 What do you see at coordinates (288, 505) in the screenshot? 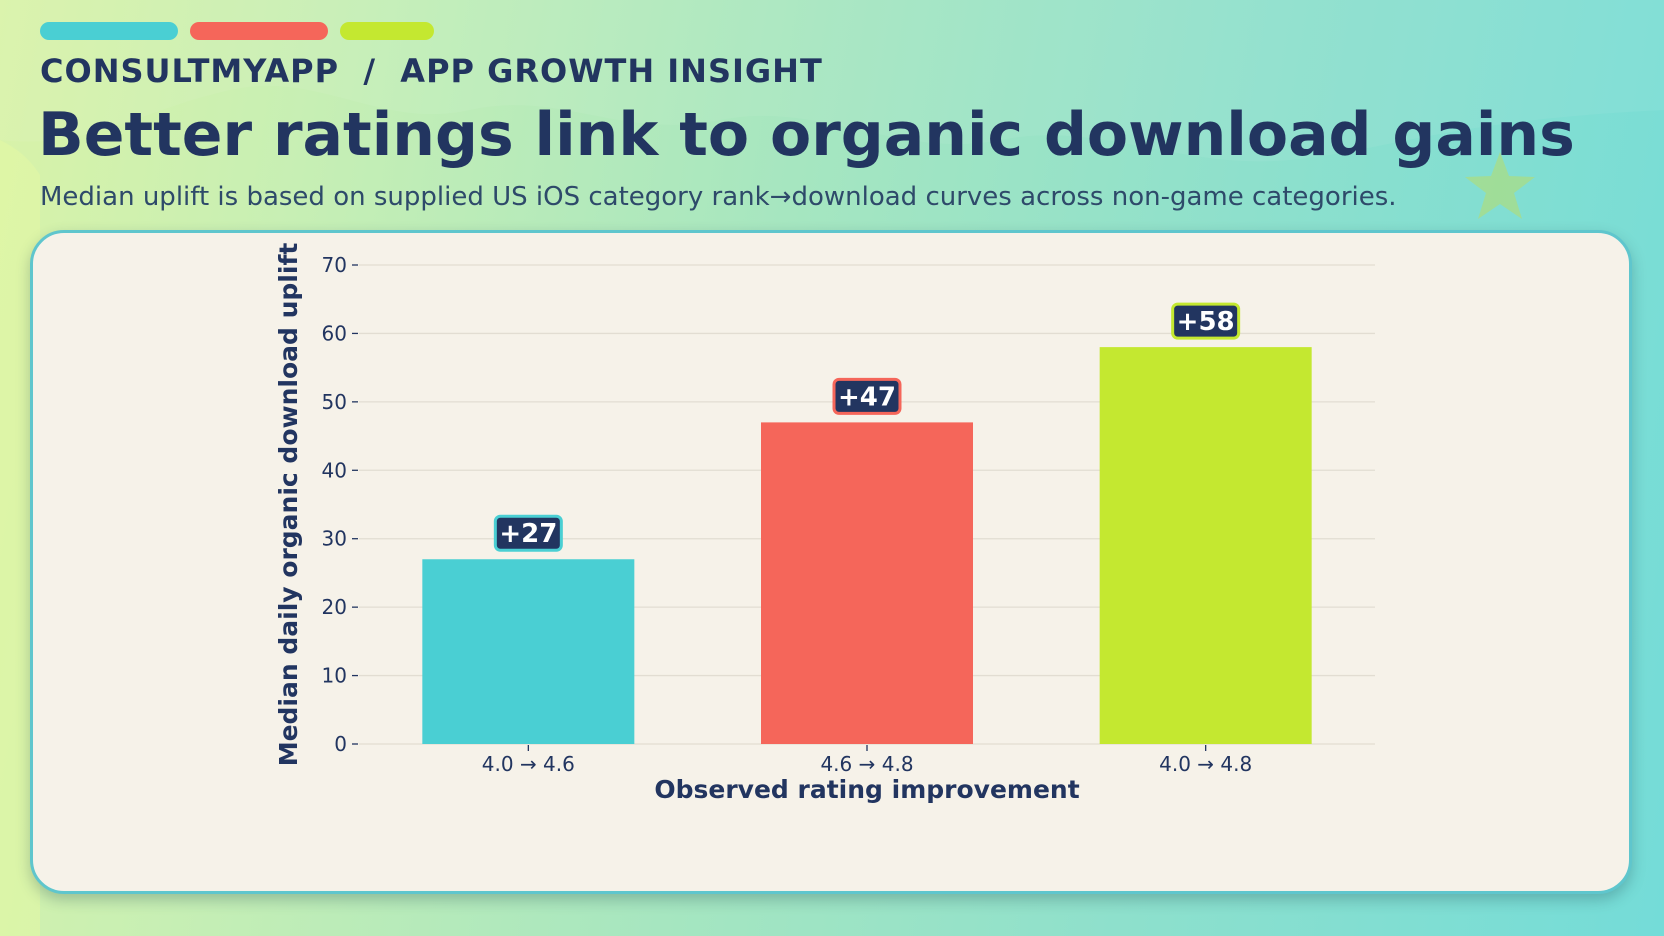
I see `y-axis-title: Median daily organic download uplift` at bounding box center [288, 505].